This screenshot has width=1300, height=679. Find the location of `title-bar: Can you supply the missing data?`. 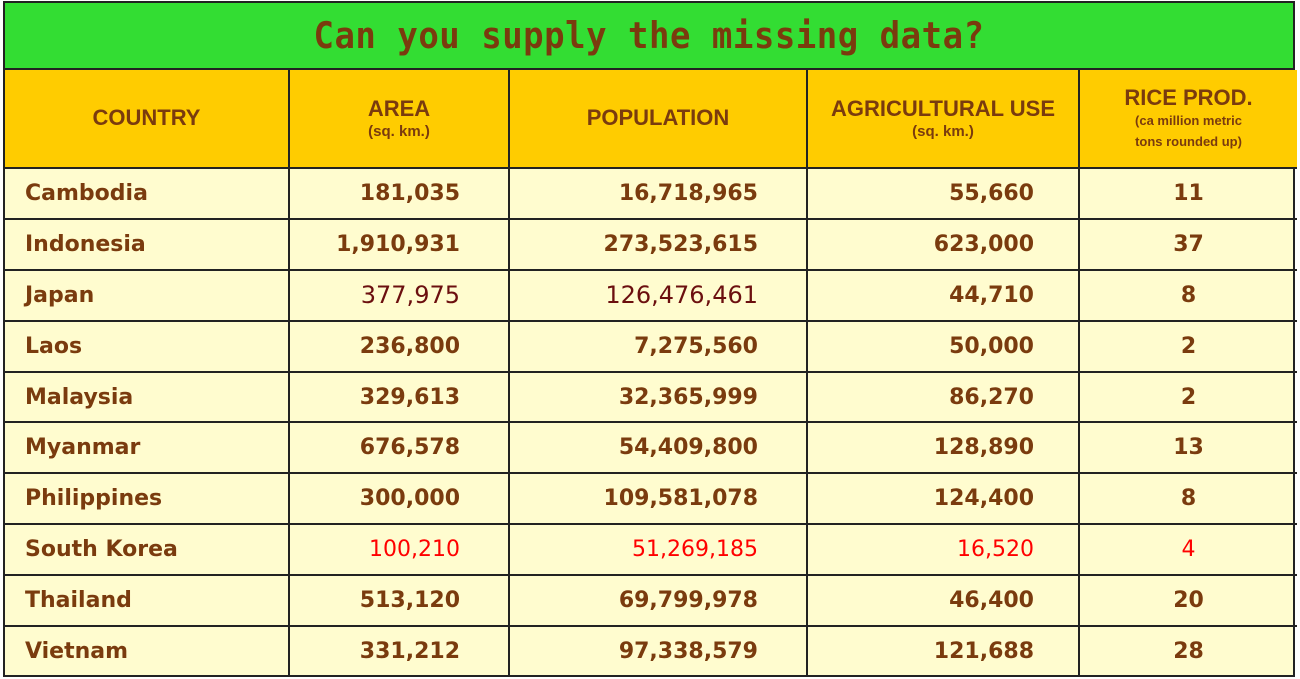

title-bar: Can you supply the missing data? is located at coordinates (649, 36).